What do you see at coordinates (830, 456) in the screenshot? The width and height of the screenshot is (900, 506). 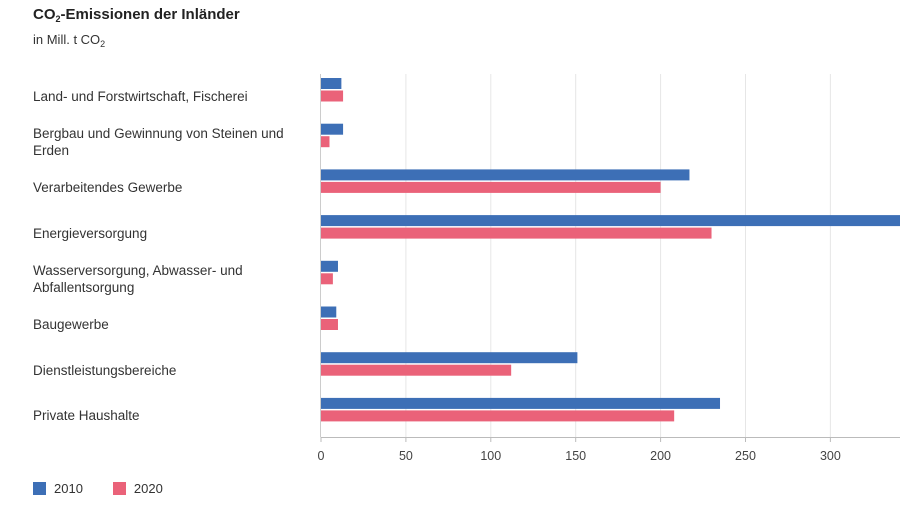 I see `x-tick-label-300: 300` at bounding box center [830, 456].